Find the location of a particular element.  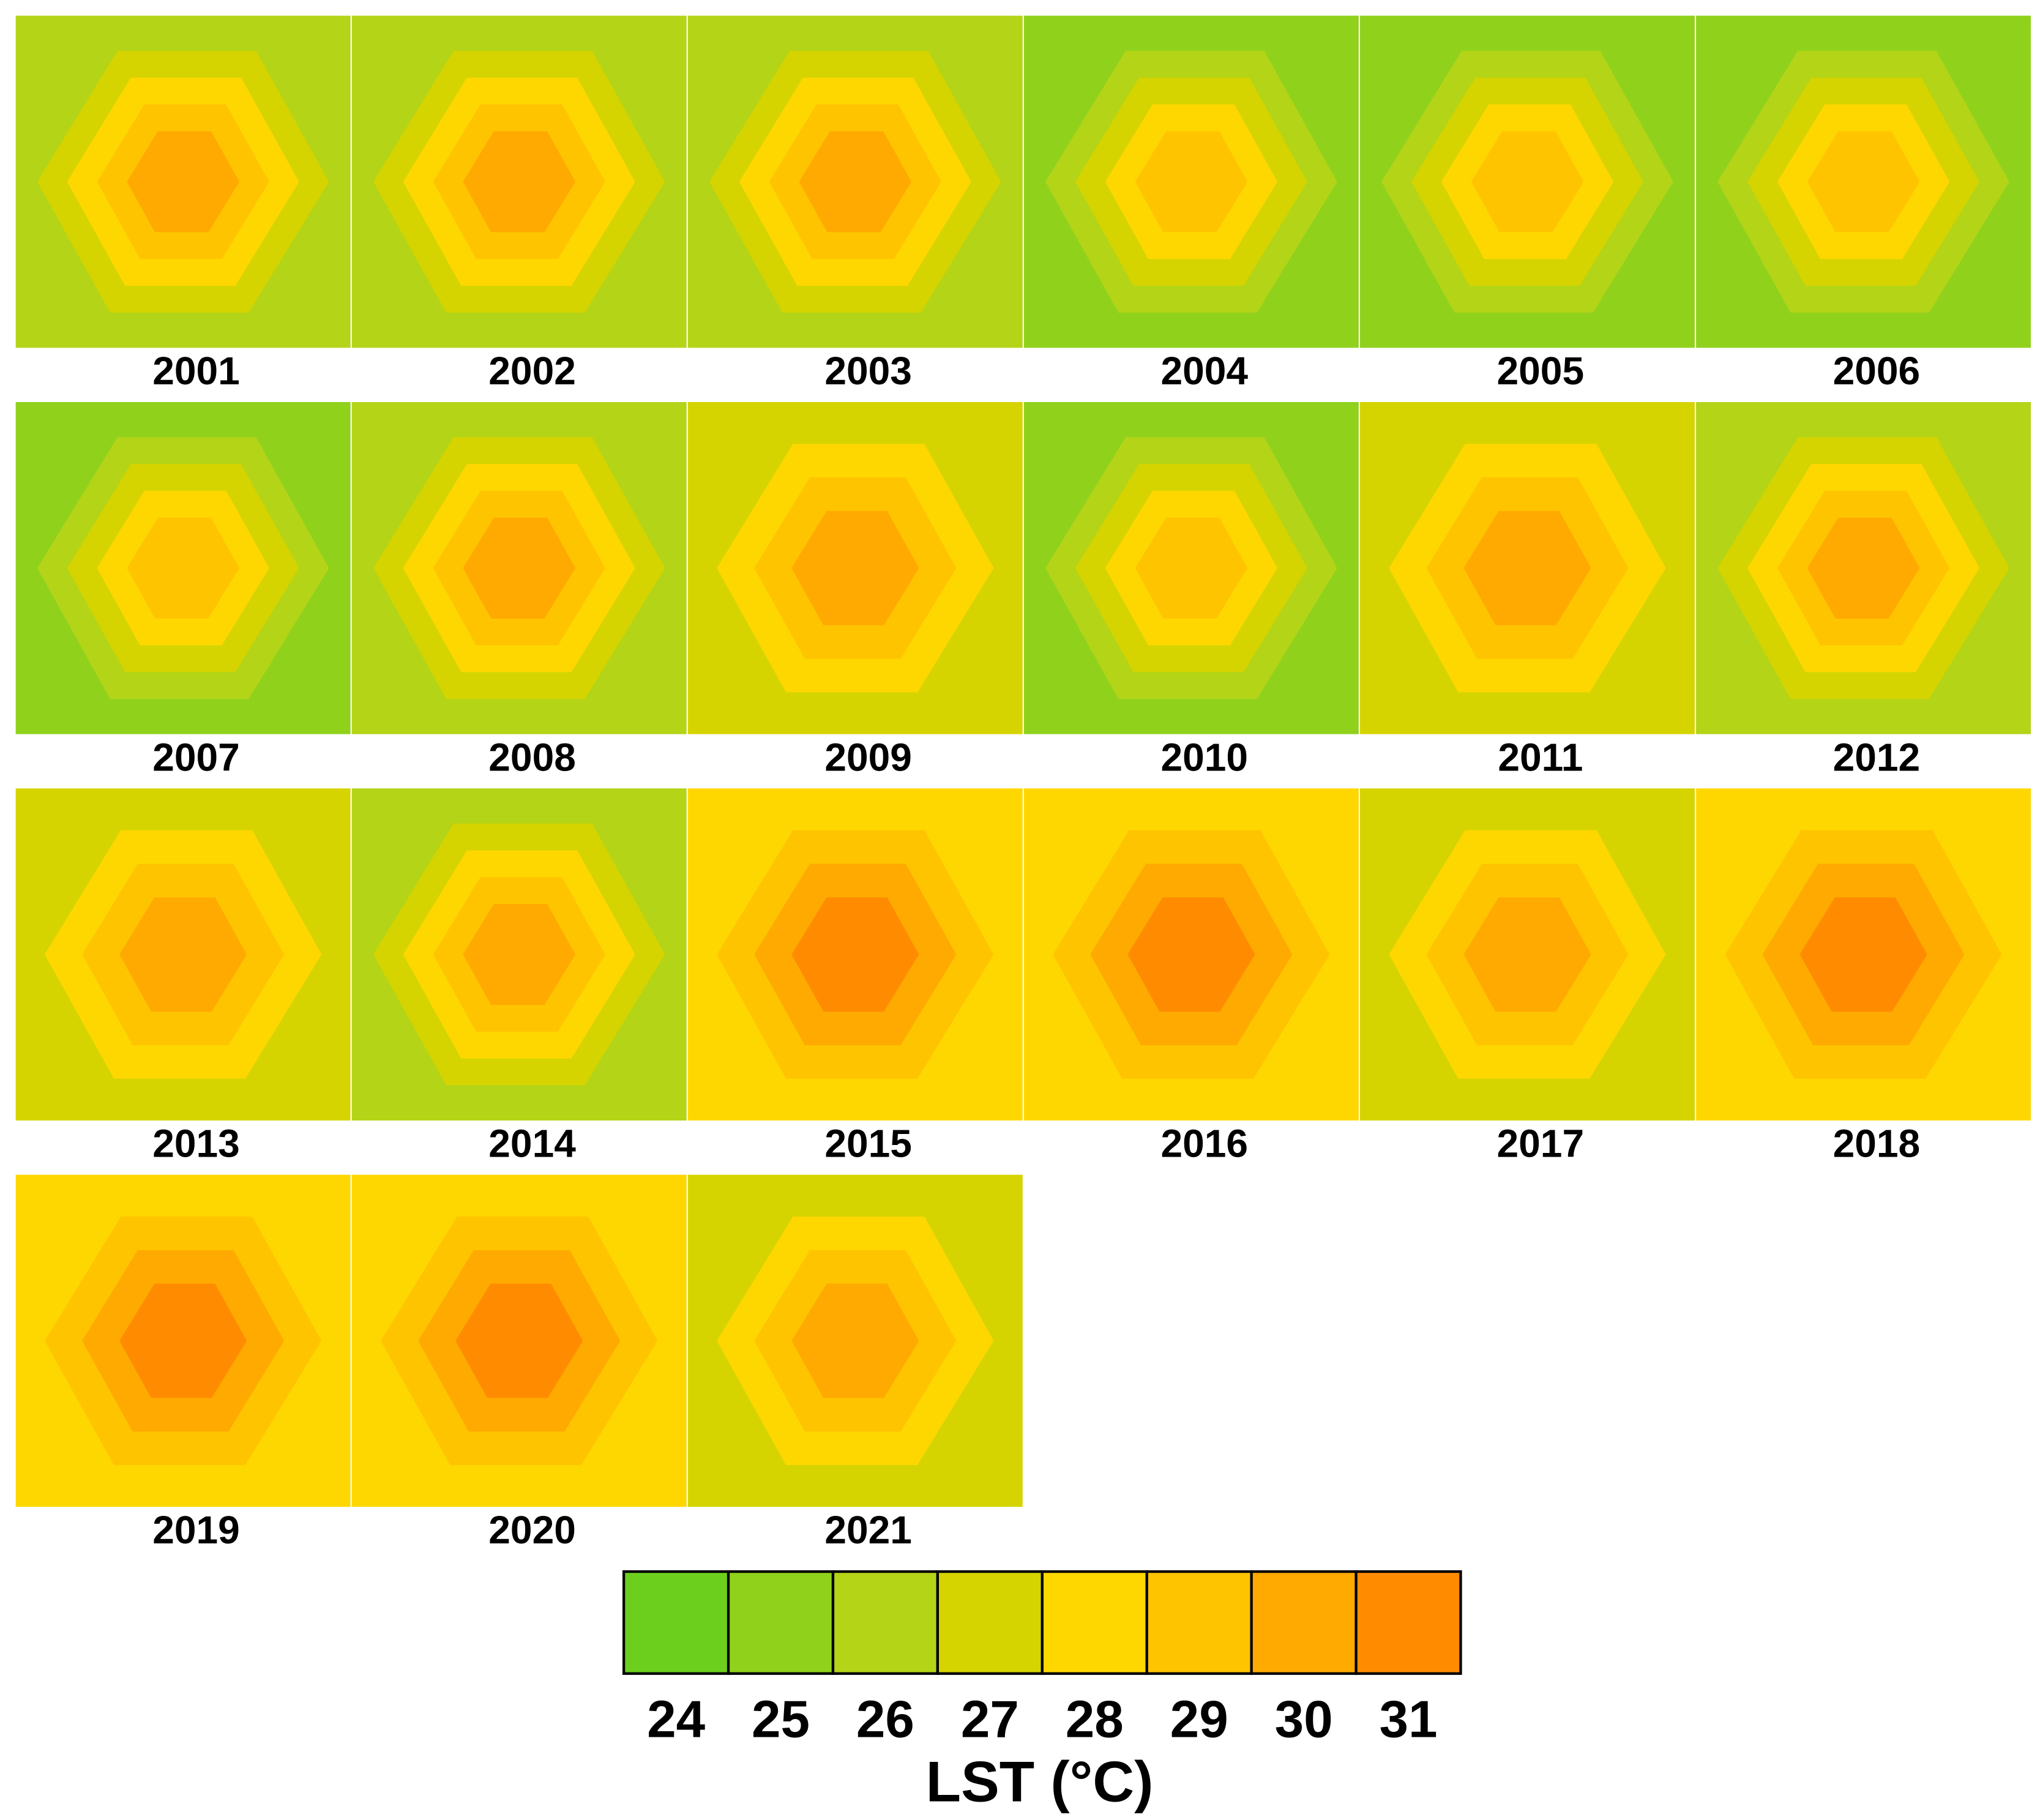

year-label: 2012 is located at coordinates (1877, 757).